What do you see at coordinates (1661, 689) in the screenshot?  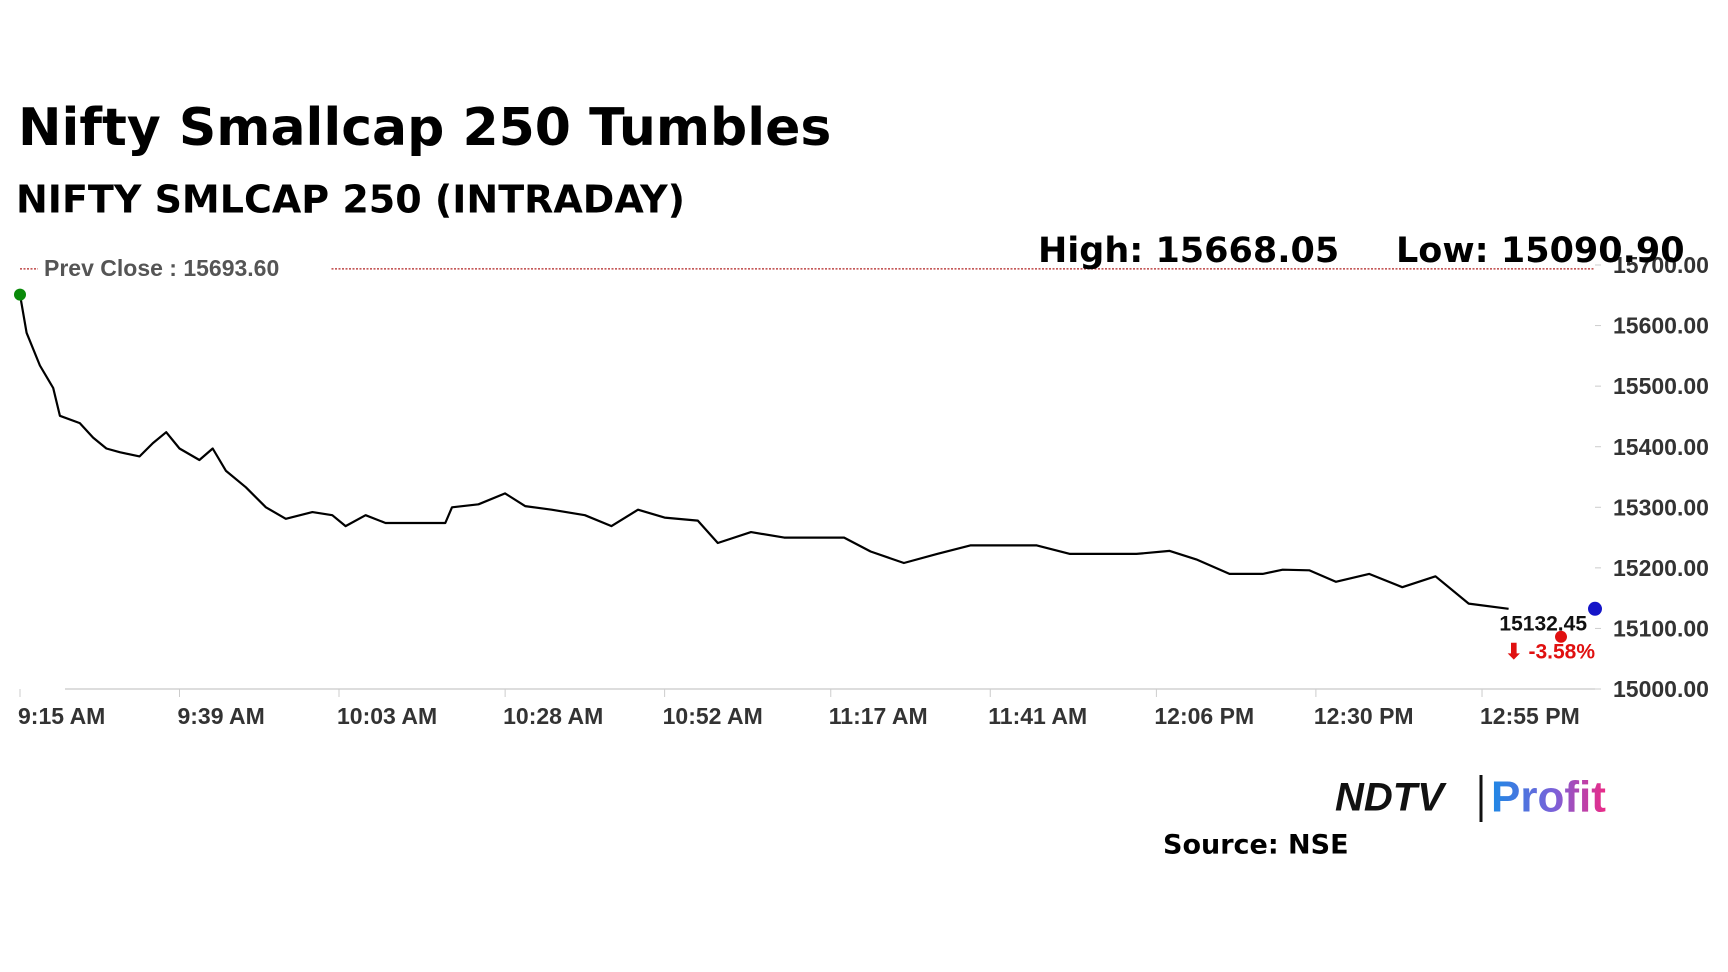 I see `y-tick-label: 15000.00` at bounding box center [1661, 689].